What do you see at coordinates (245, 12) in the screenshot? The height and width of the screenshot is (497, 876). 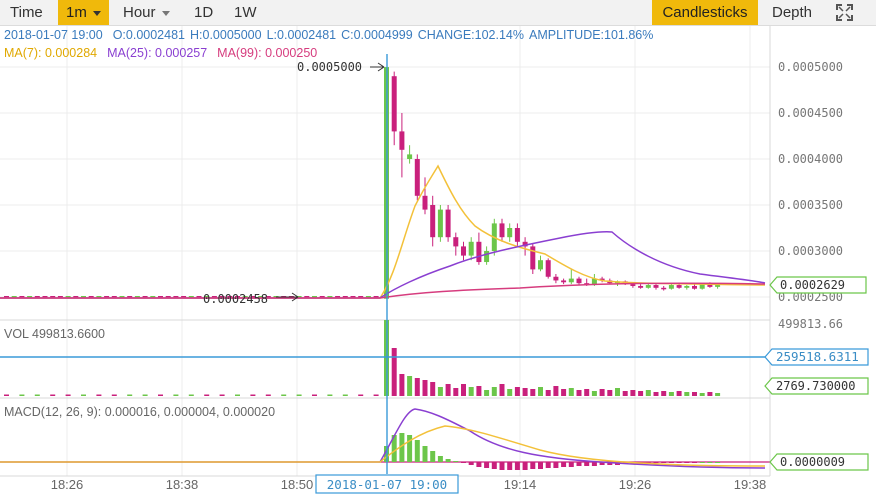 I see `interval-1w-button: 1W` at bounding box center [245, 12].